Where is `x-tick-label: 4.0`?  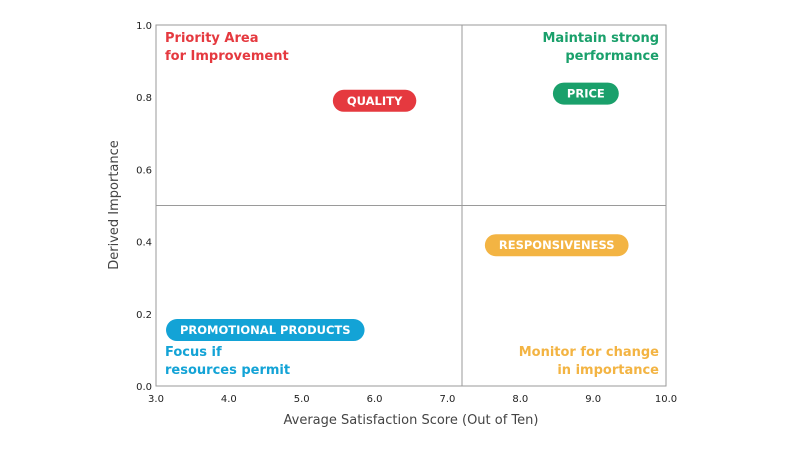
x-tick-label: 4.0 is located at coordinates (229, 399).